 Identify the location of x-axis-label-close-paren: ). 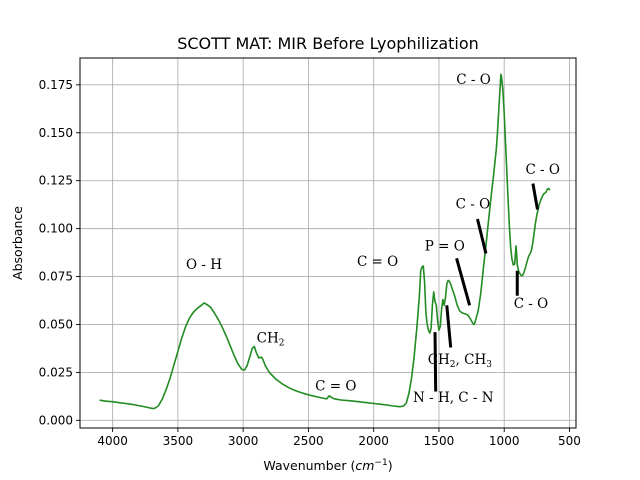
(390, 465).